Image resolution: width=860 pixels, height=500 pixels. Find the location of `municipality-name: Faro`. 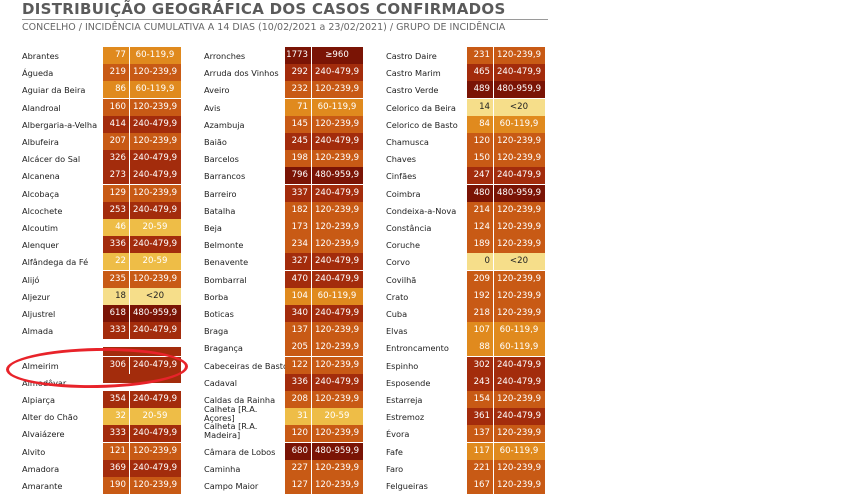

municipality-name: Faro is located at coordinates (395, 468).